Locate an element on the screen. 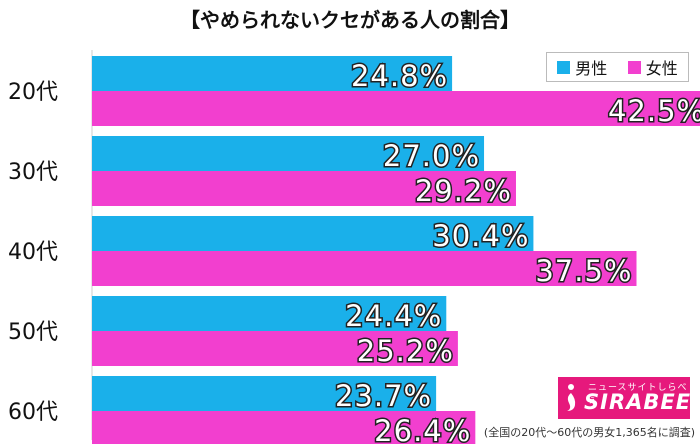 The height and width of the screenshot is (444, 700). logo-mark-icon is located at coordinates (571, 397).